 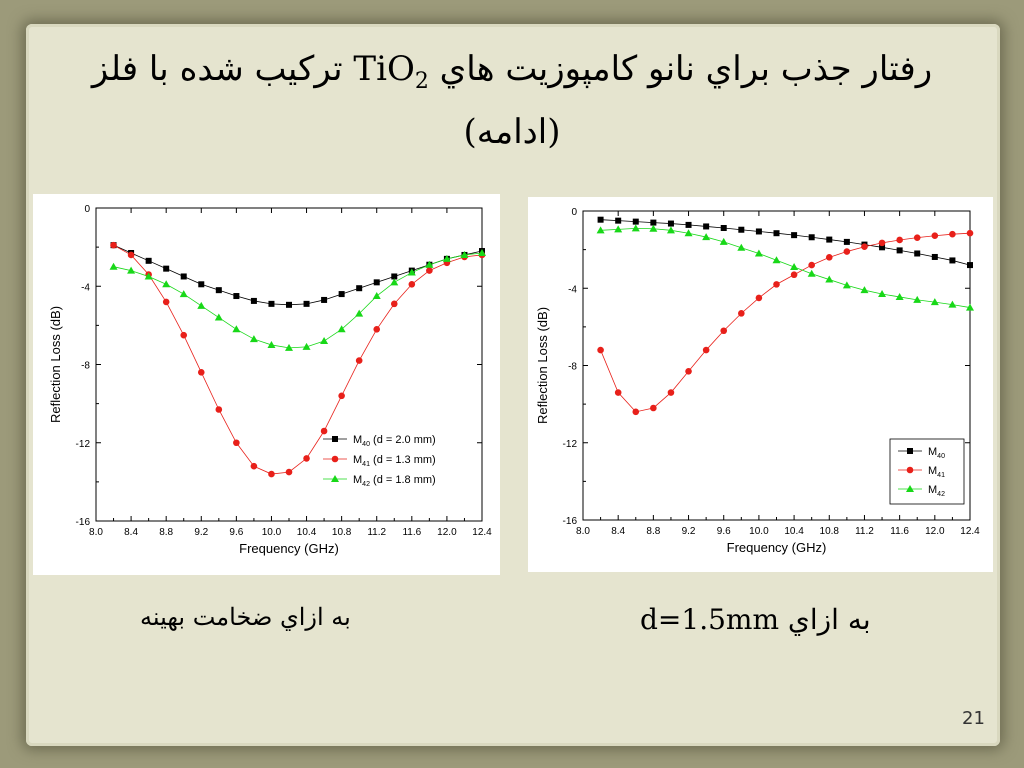 I want to click on legend-label: M40 (d = 2.0 mm), so click(x=394, y=441).